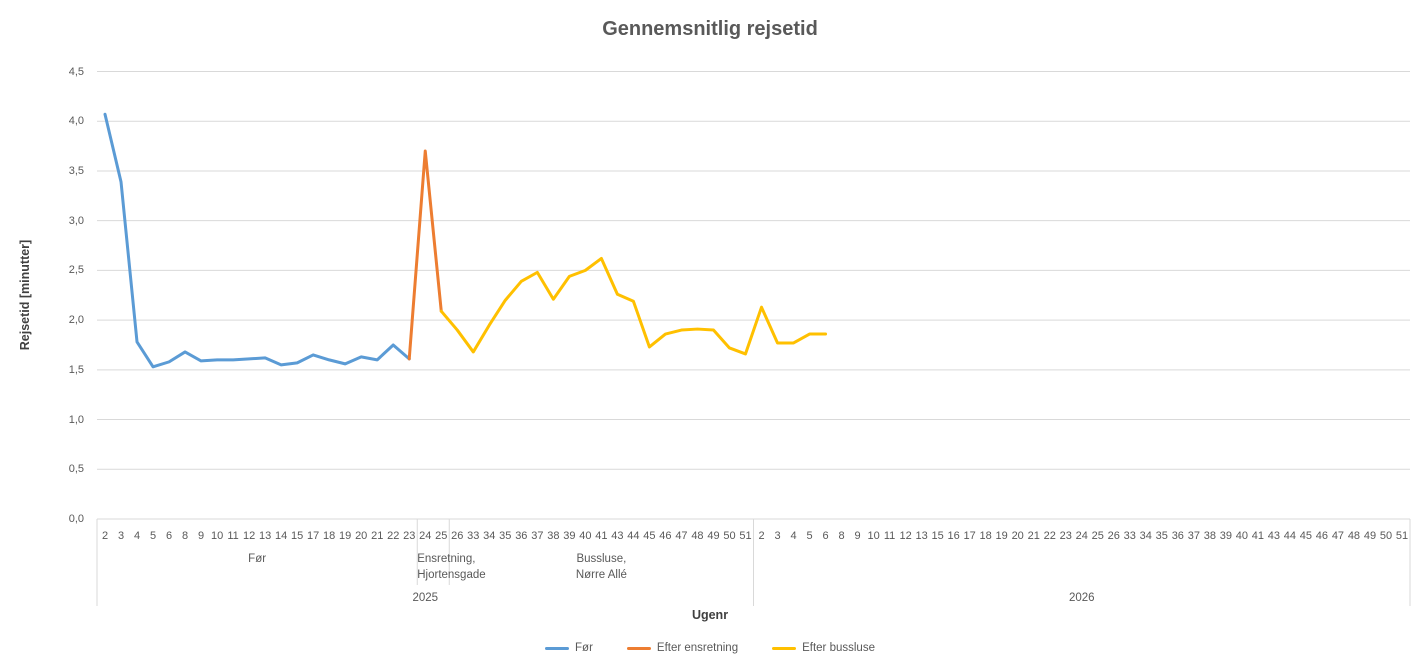 This screenshot has width=1420, height=669. I want to click on series-line-efter-ensretning, so click(425, 255).